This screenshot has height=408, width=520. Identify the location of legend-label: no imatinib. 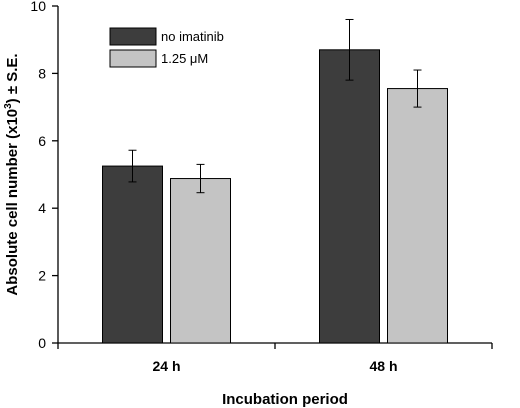
(192, 36).